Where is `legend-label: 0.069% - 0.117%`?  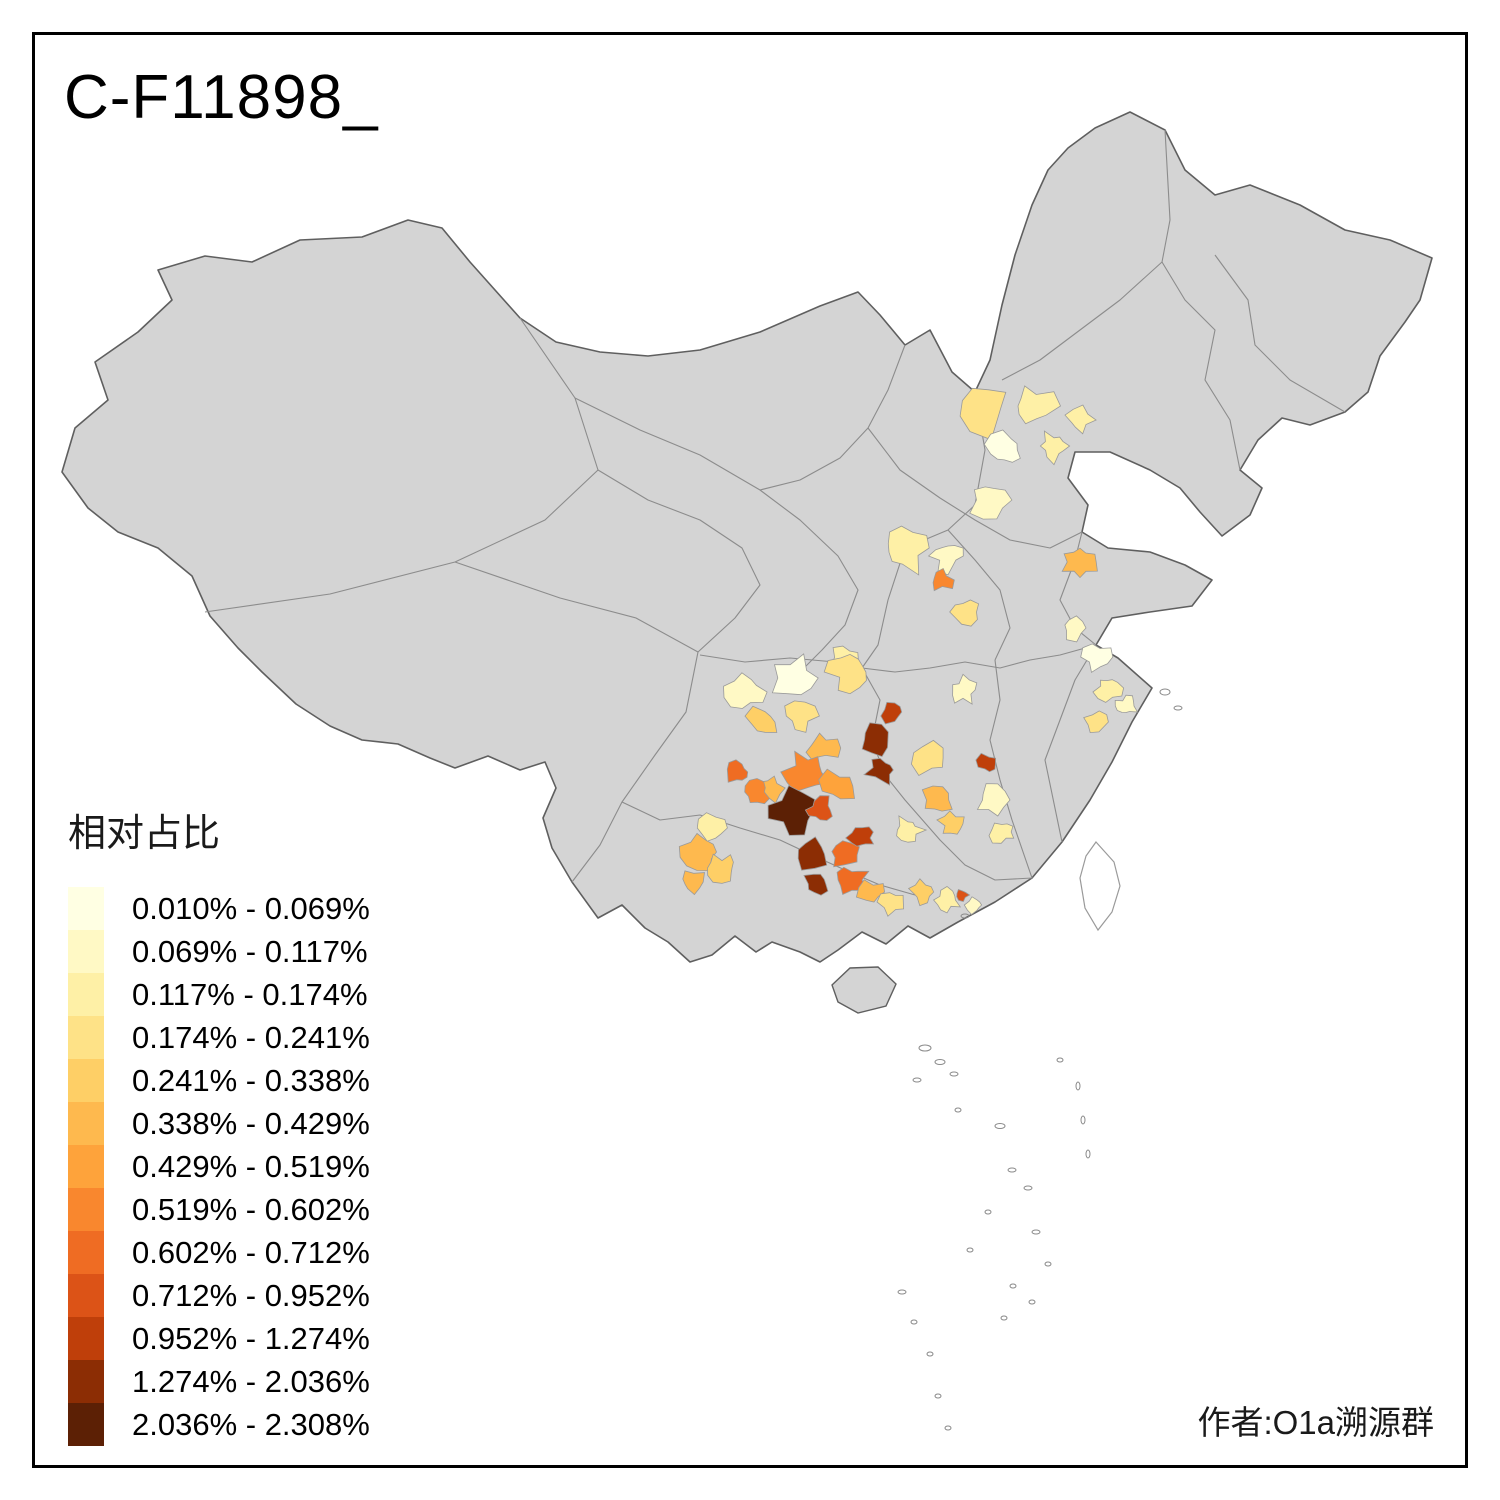 legend-label: 0.069% - 0.117% is located at coordinates (250, 951).